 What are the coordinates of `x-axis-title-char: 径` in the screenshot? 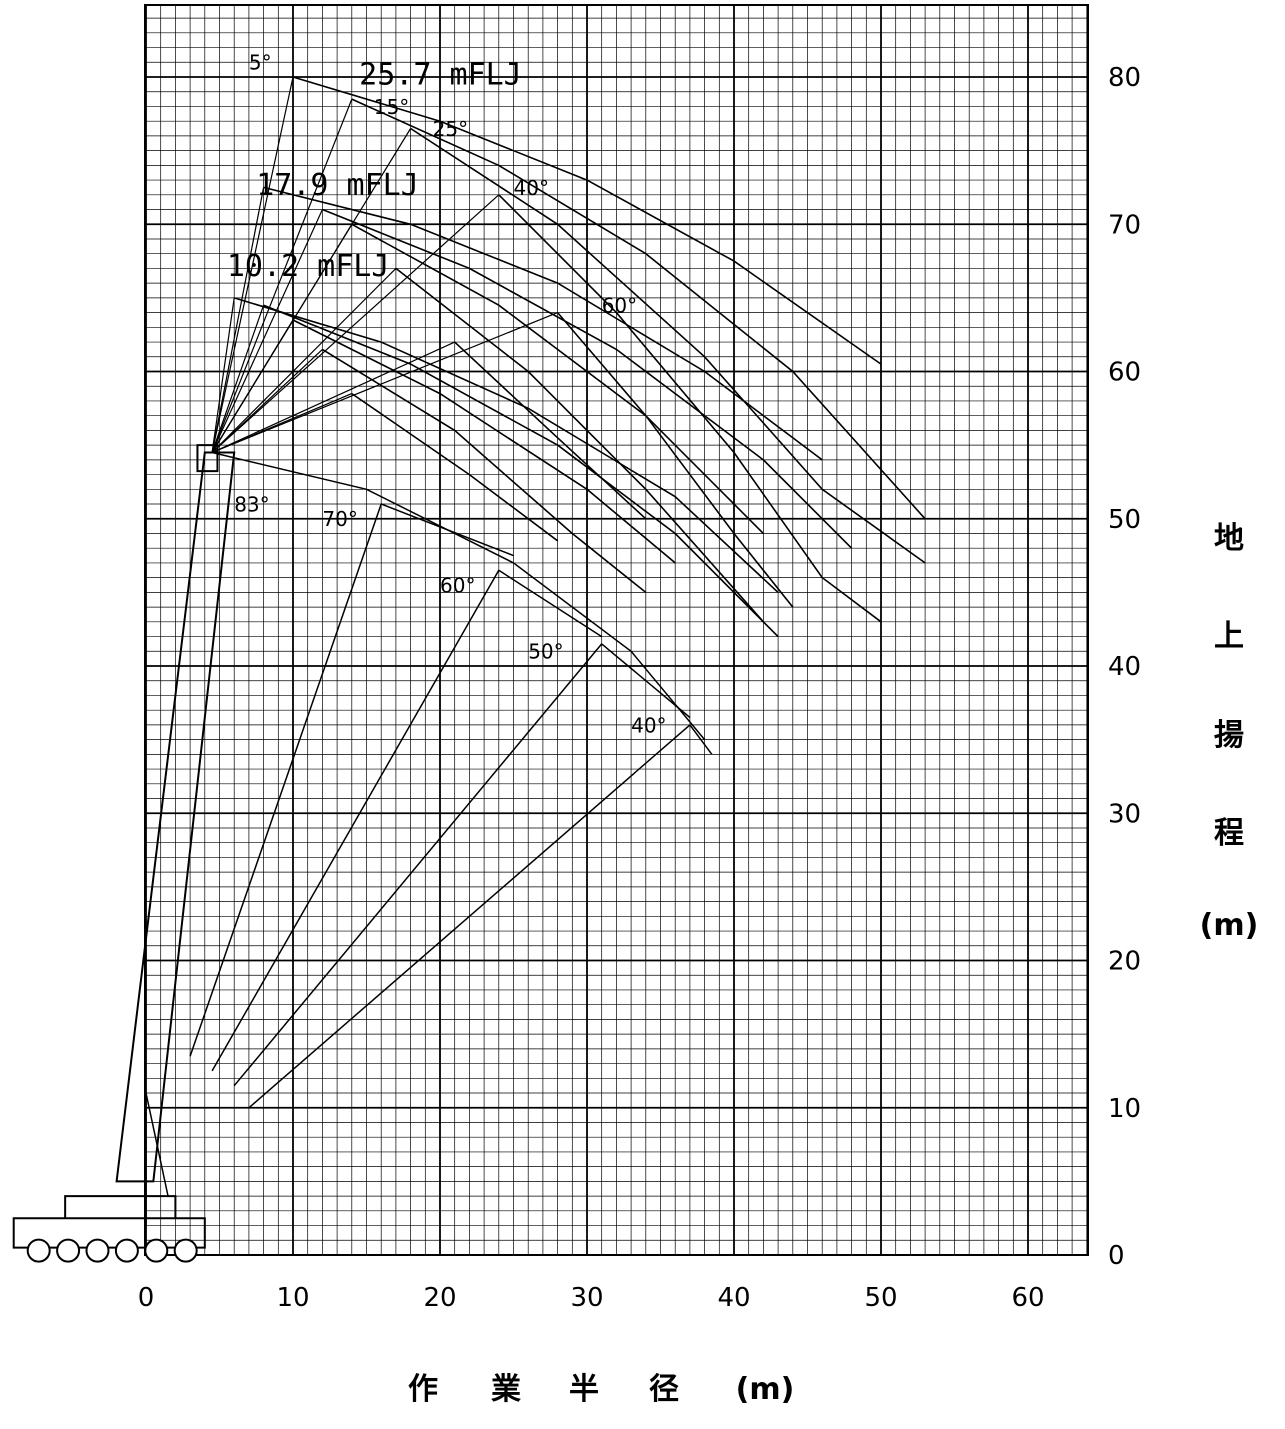 It's located at (664, 1389).